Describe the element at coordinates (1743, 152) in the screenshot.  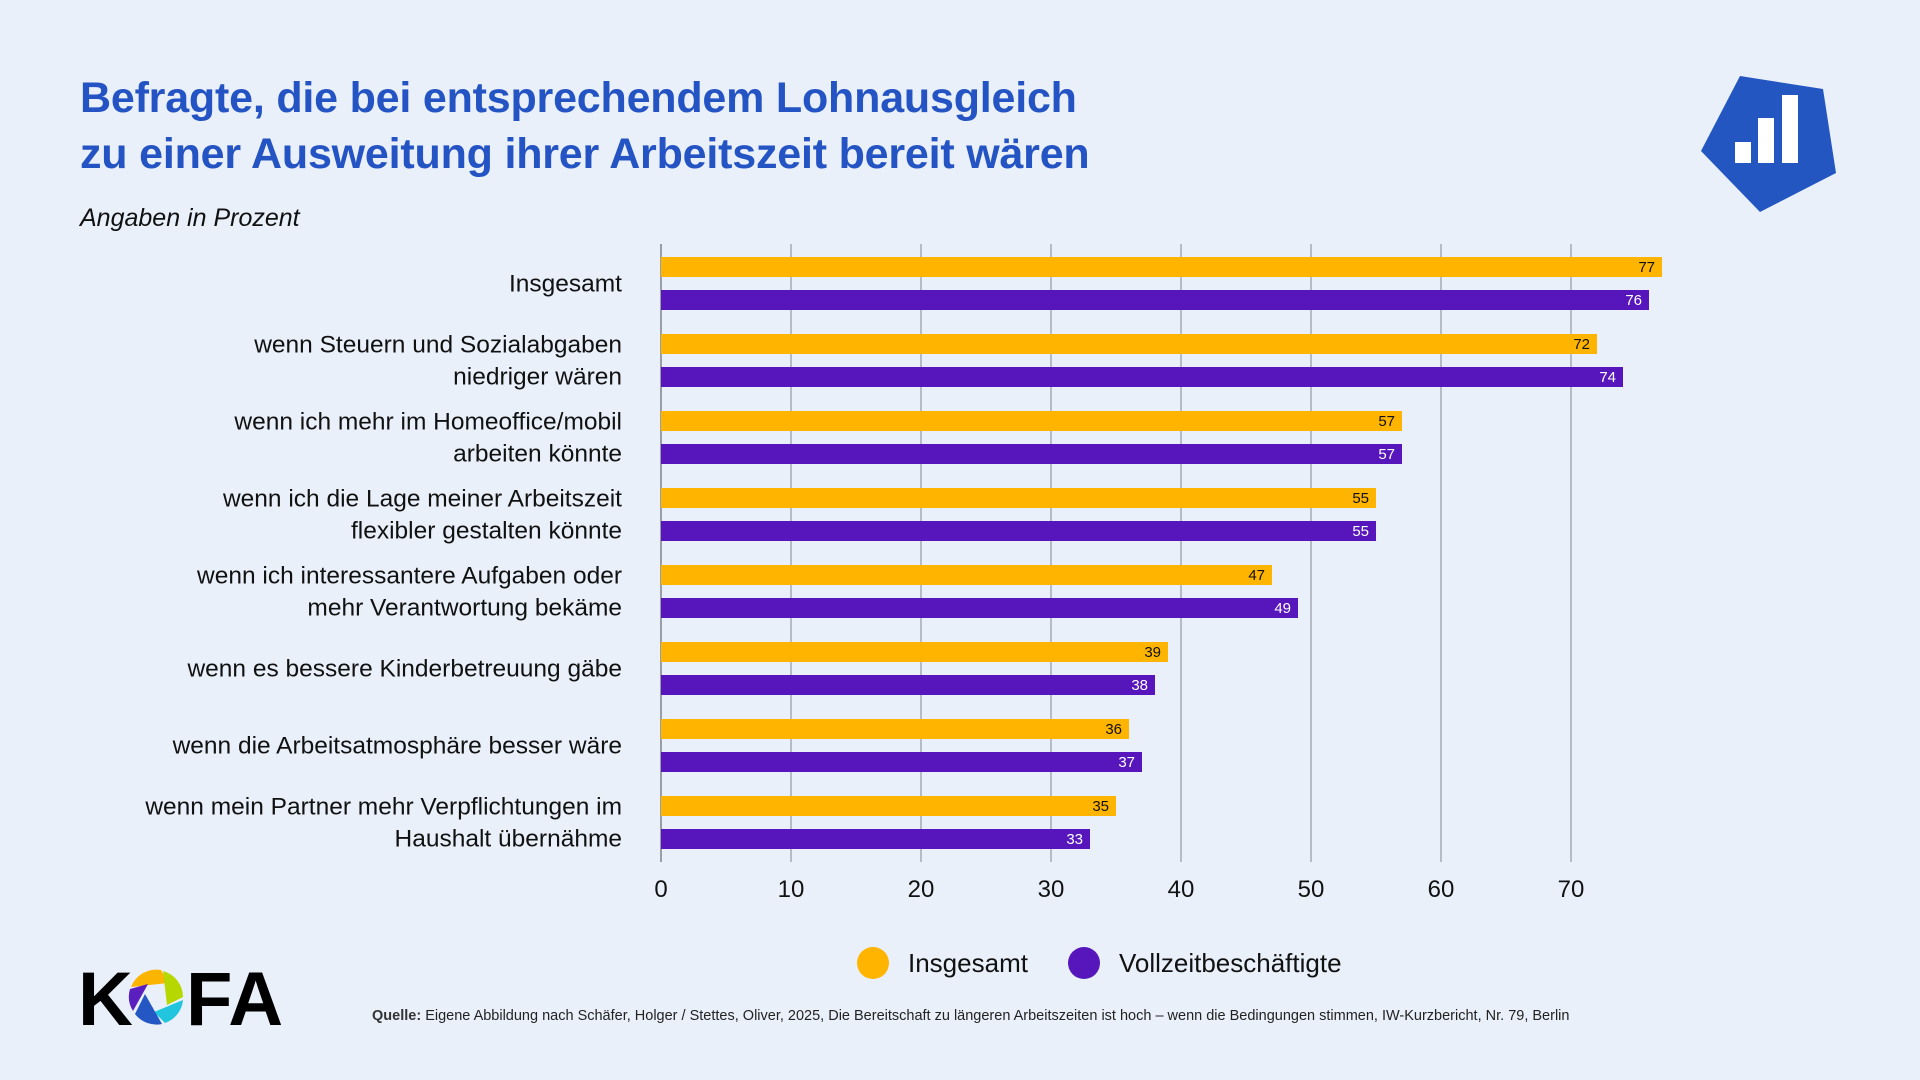
I see `logo-bar-small` at that location.